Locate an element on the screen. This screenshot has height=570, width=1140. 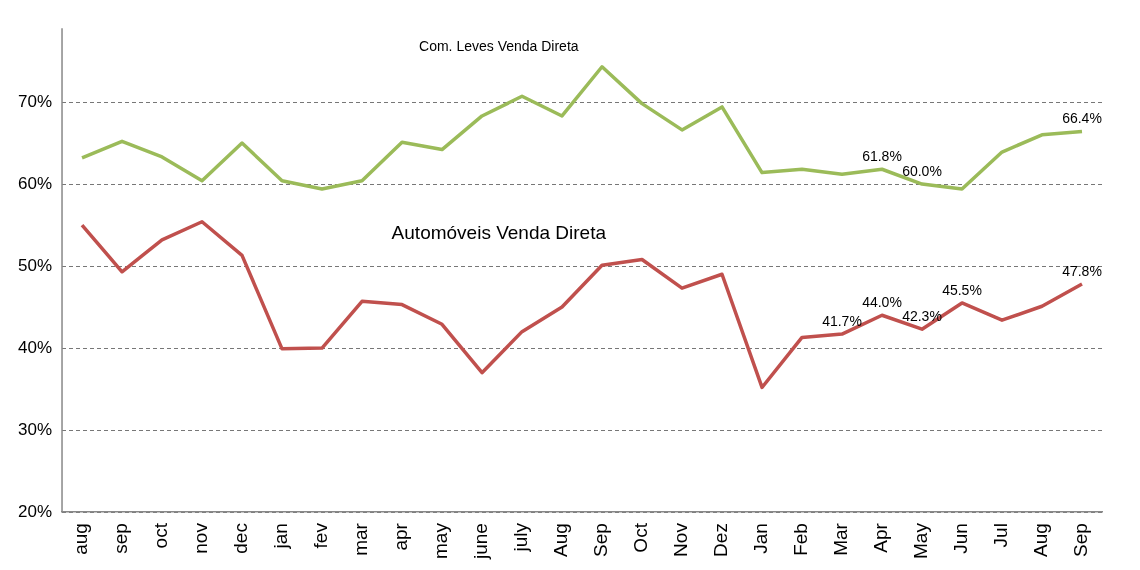
data-label: 47.8% is located at coordinates (1082, 270).